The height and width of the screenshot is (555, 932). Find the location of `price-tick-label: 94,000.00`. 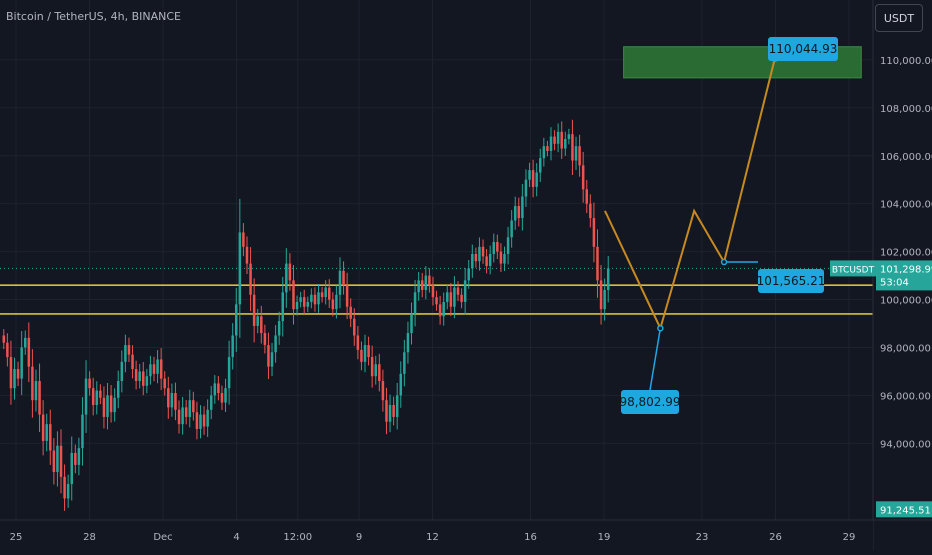

price-tick-label: 94,000.00 is located at coordinates (905, 444).